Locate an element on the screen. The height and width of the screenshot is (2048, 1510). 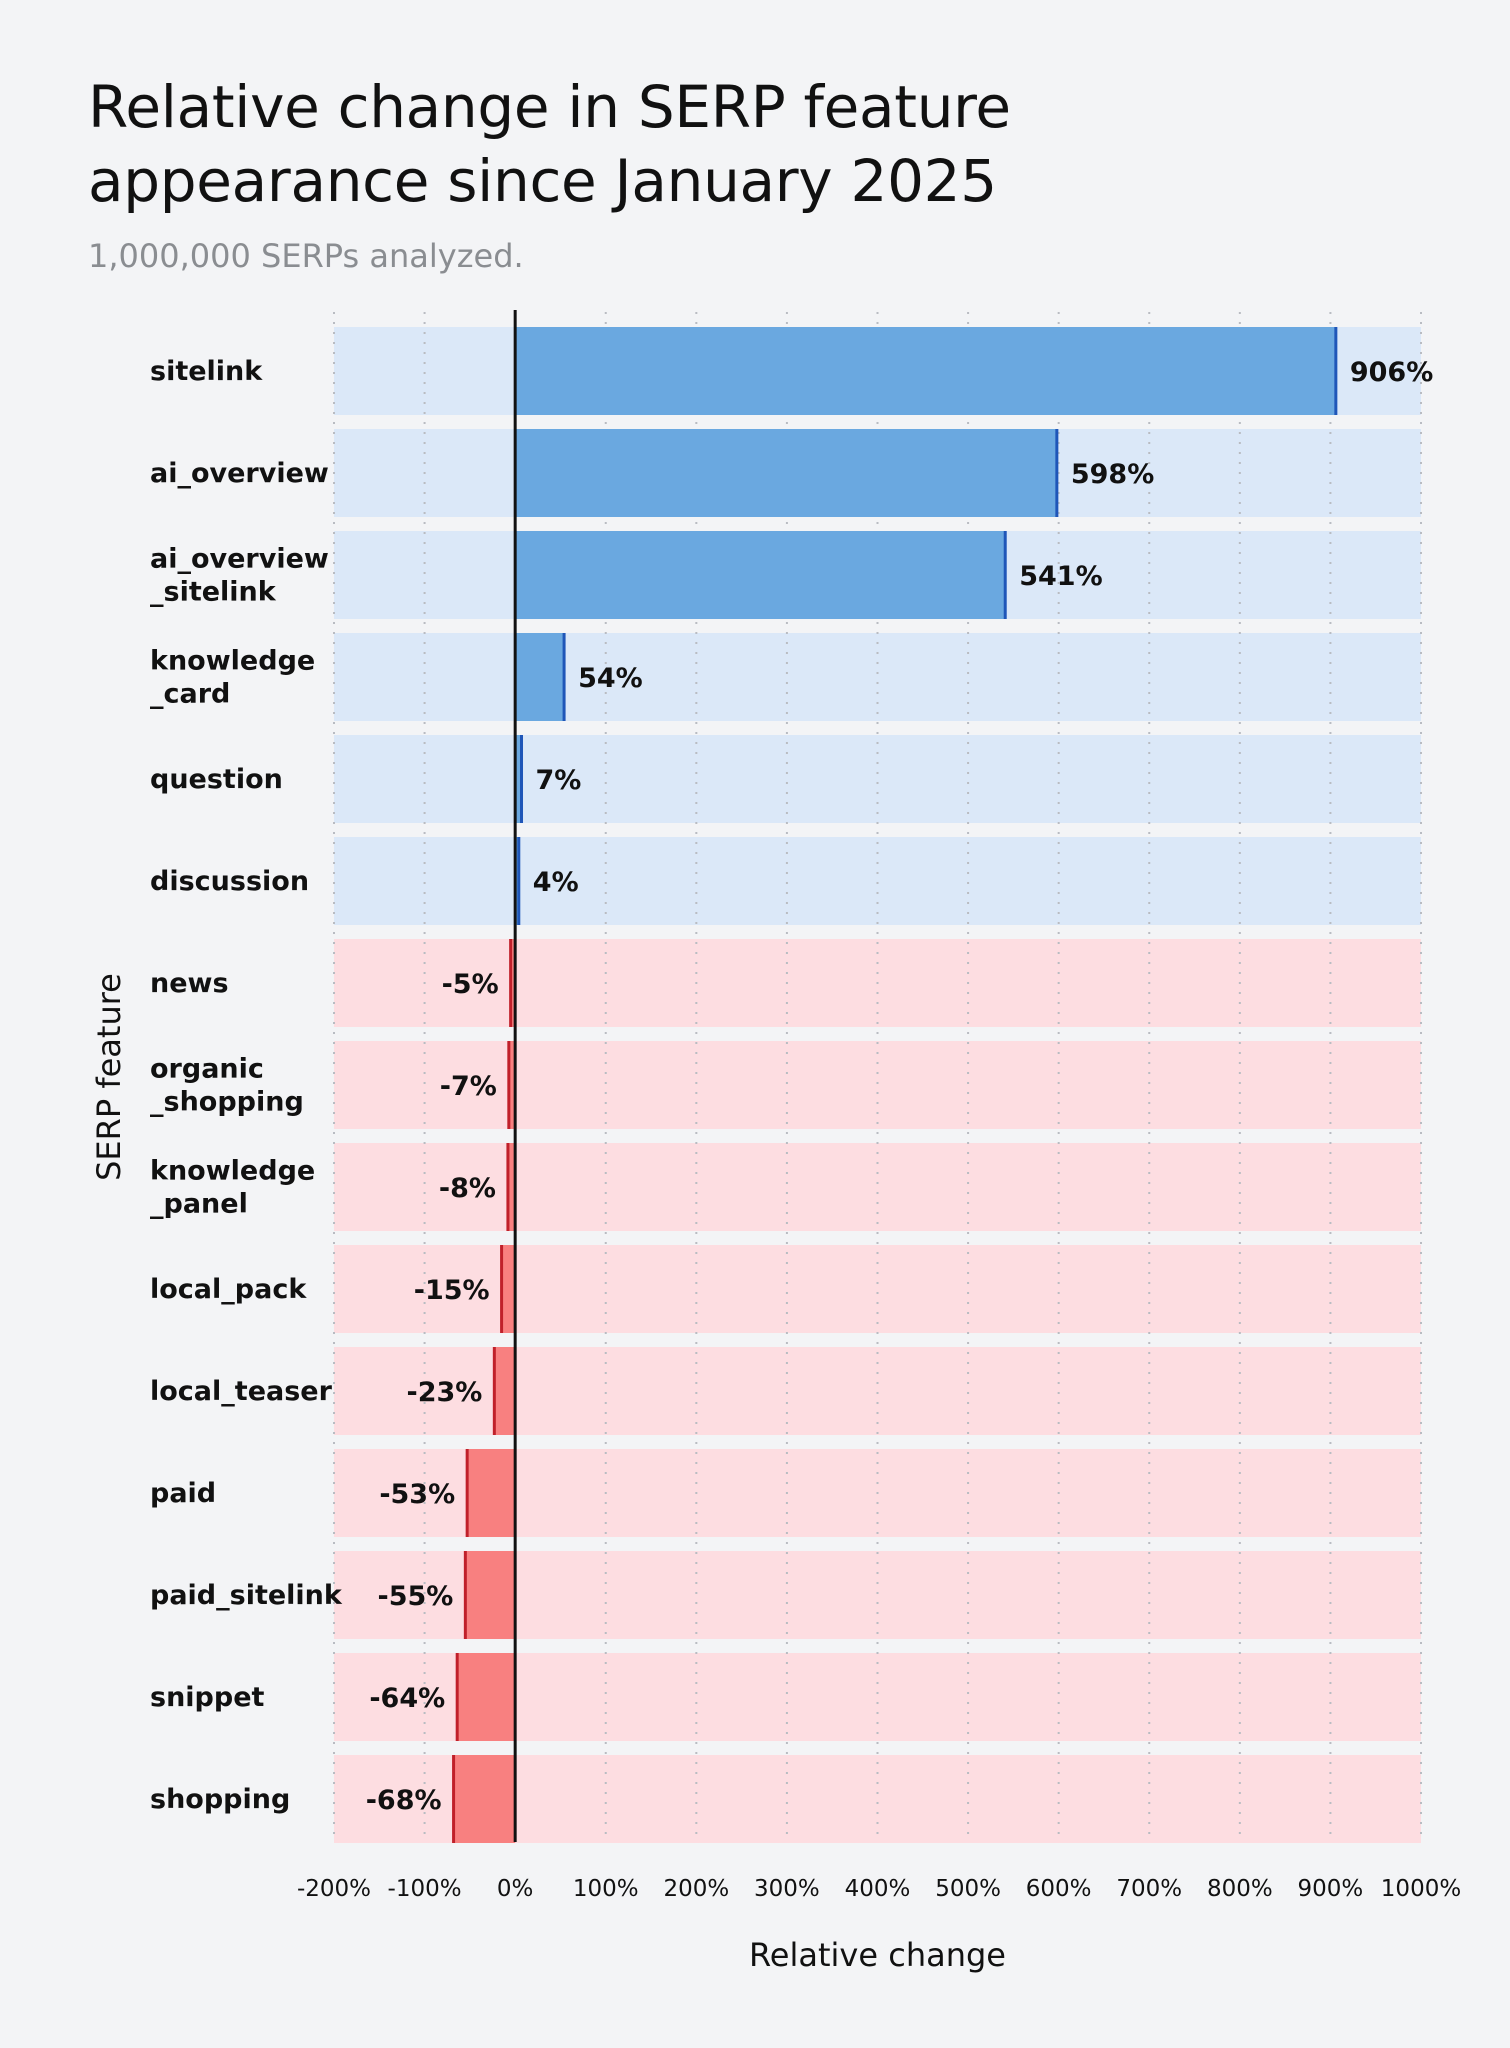
value-label: -53% is located at coordinates (417, 1494).